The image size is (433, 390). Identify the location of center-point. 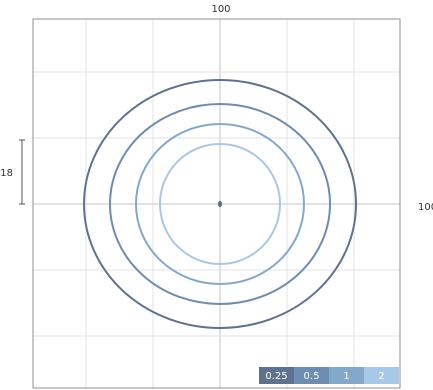
(220, 204).